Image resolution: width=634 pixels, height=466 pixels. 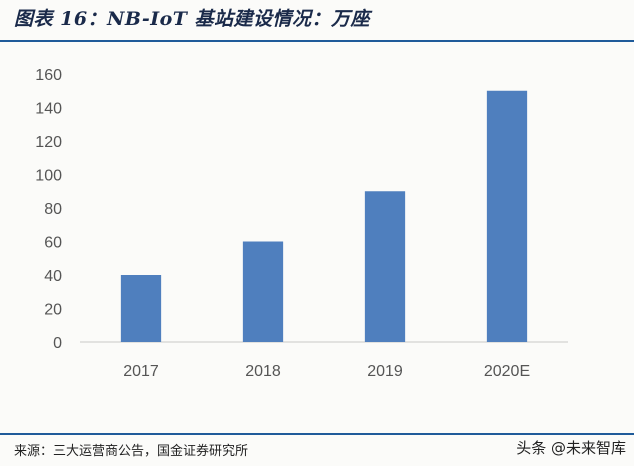 What do you see at coordinates (317, 41) in the screenshot?
I see `top-divider` at bounding box center [317, 41].